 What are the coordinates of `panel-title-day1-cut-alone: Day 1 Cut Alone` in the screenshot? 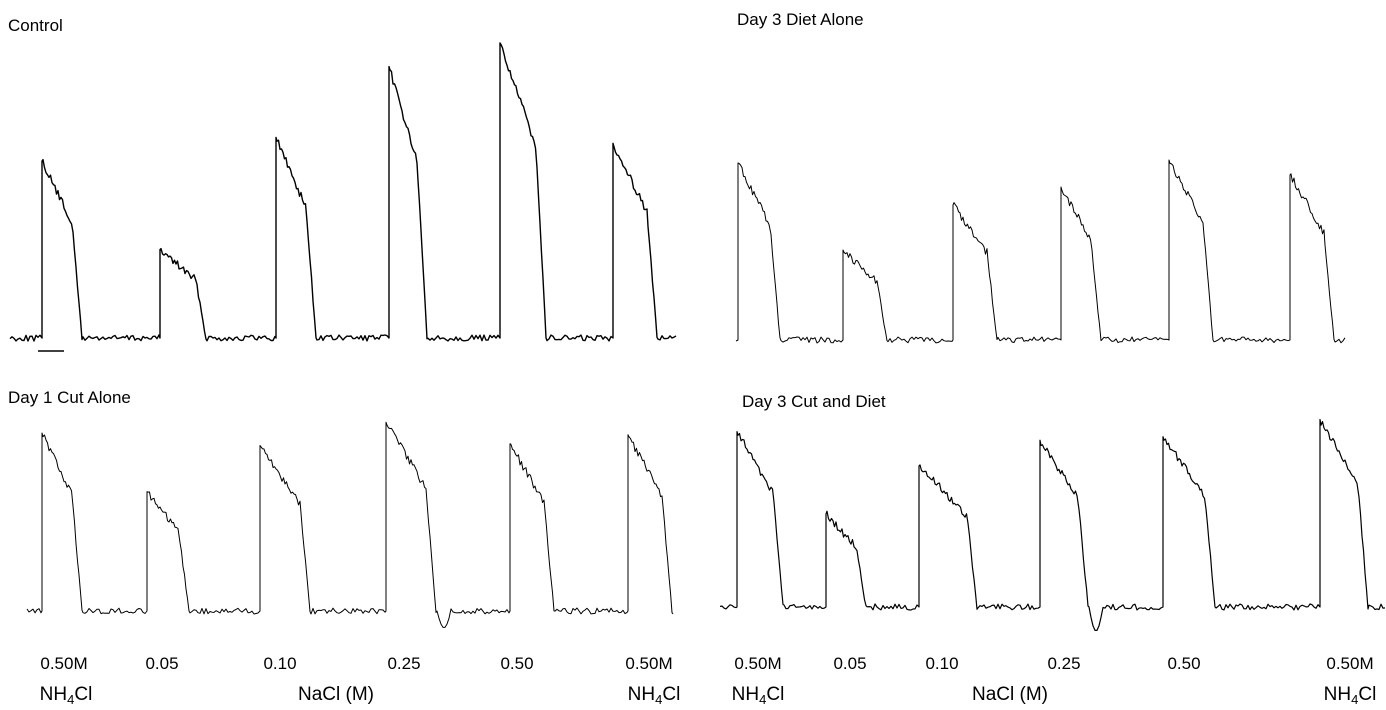 It's located at (69, 397).